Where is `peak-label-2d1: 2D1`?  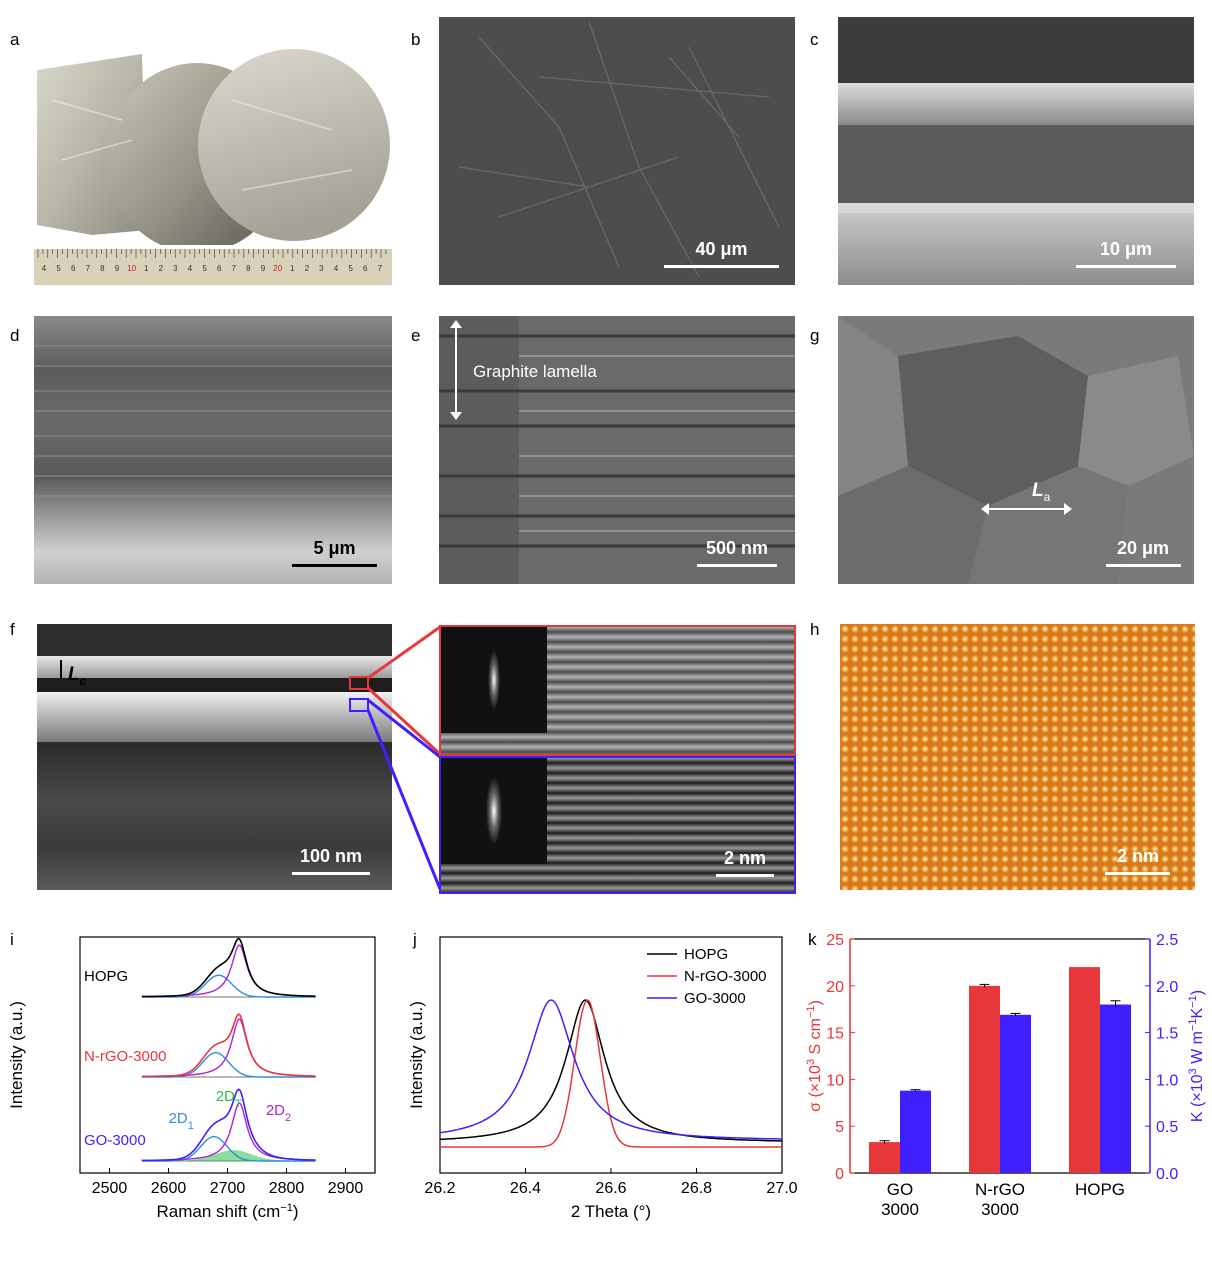
peak-label-2d1: 2D1 is located at coordinates (181, 1121).